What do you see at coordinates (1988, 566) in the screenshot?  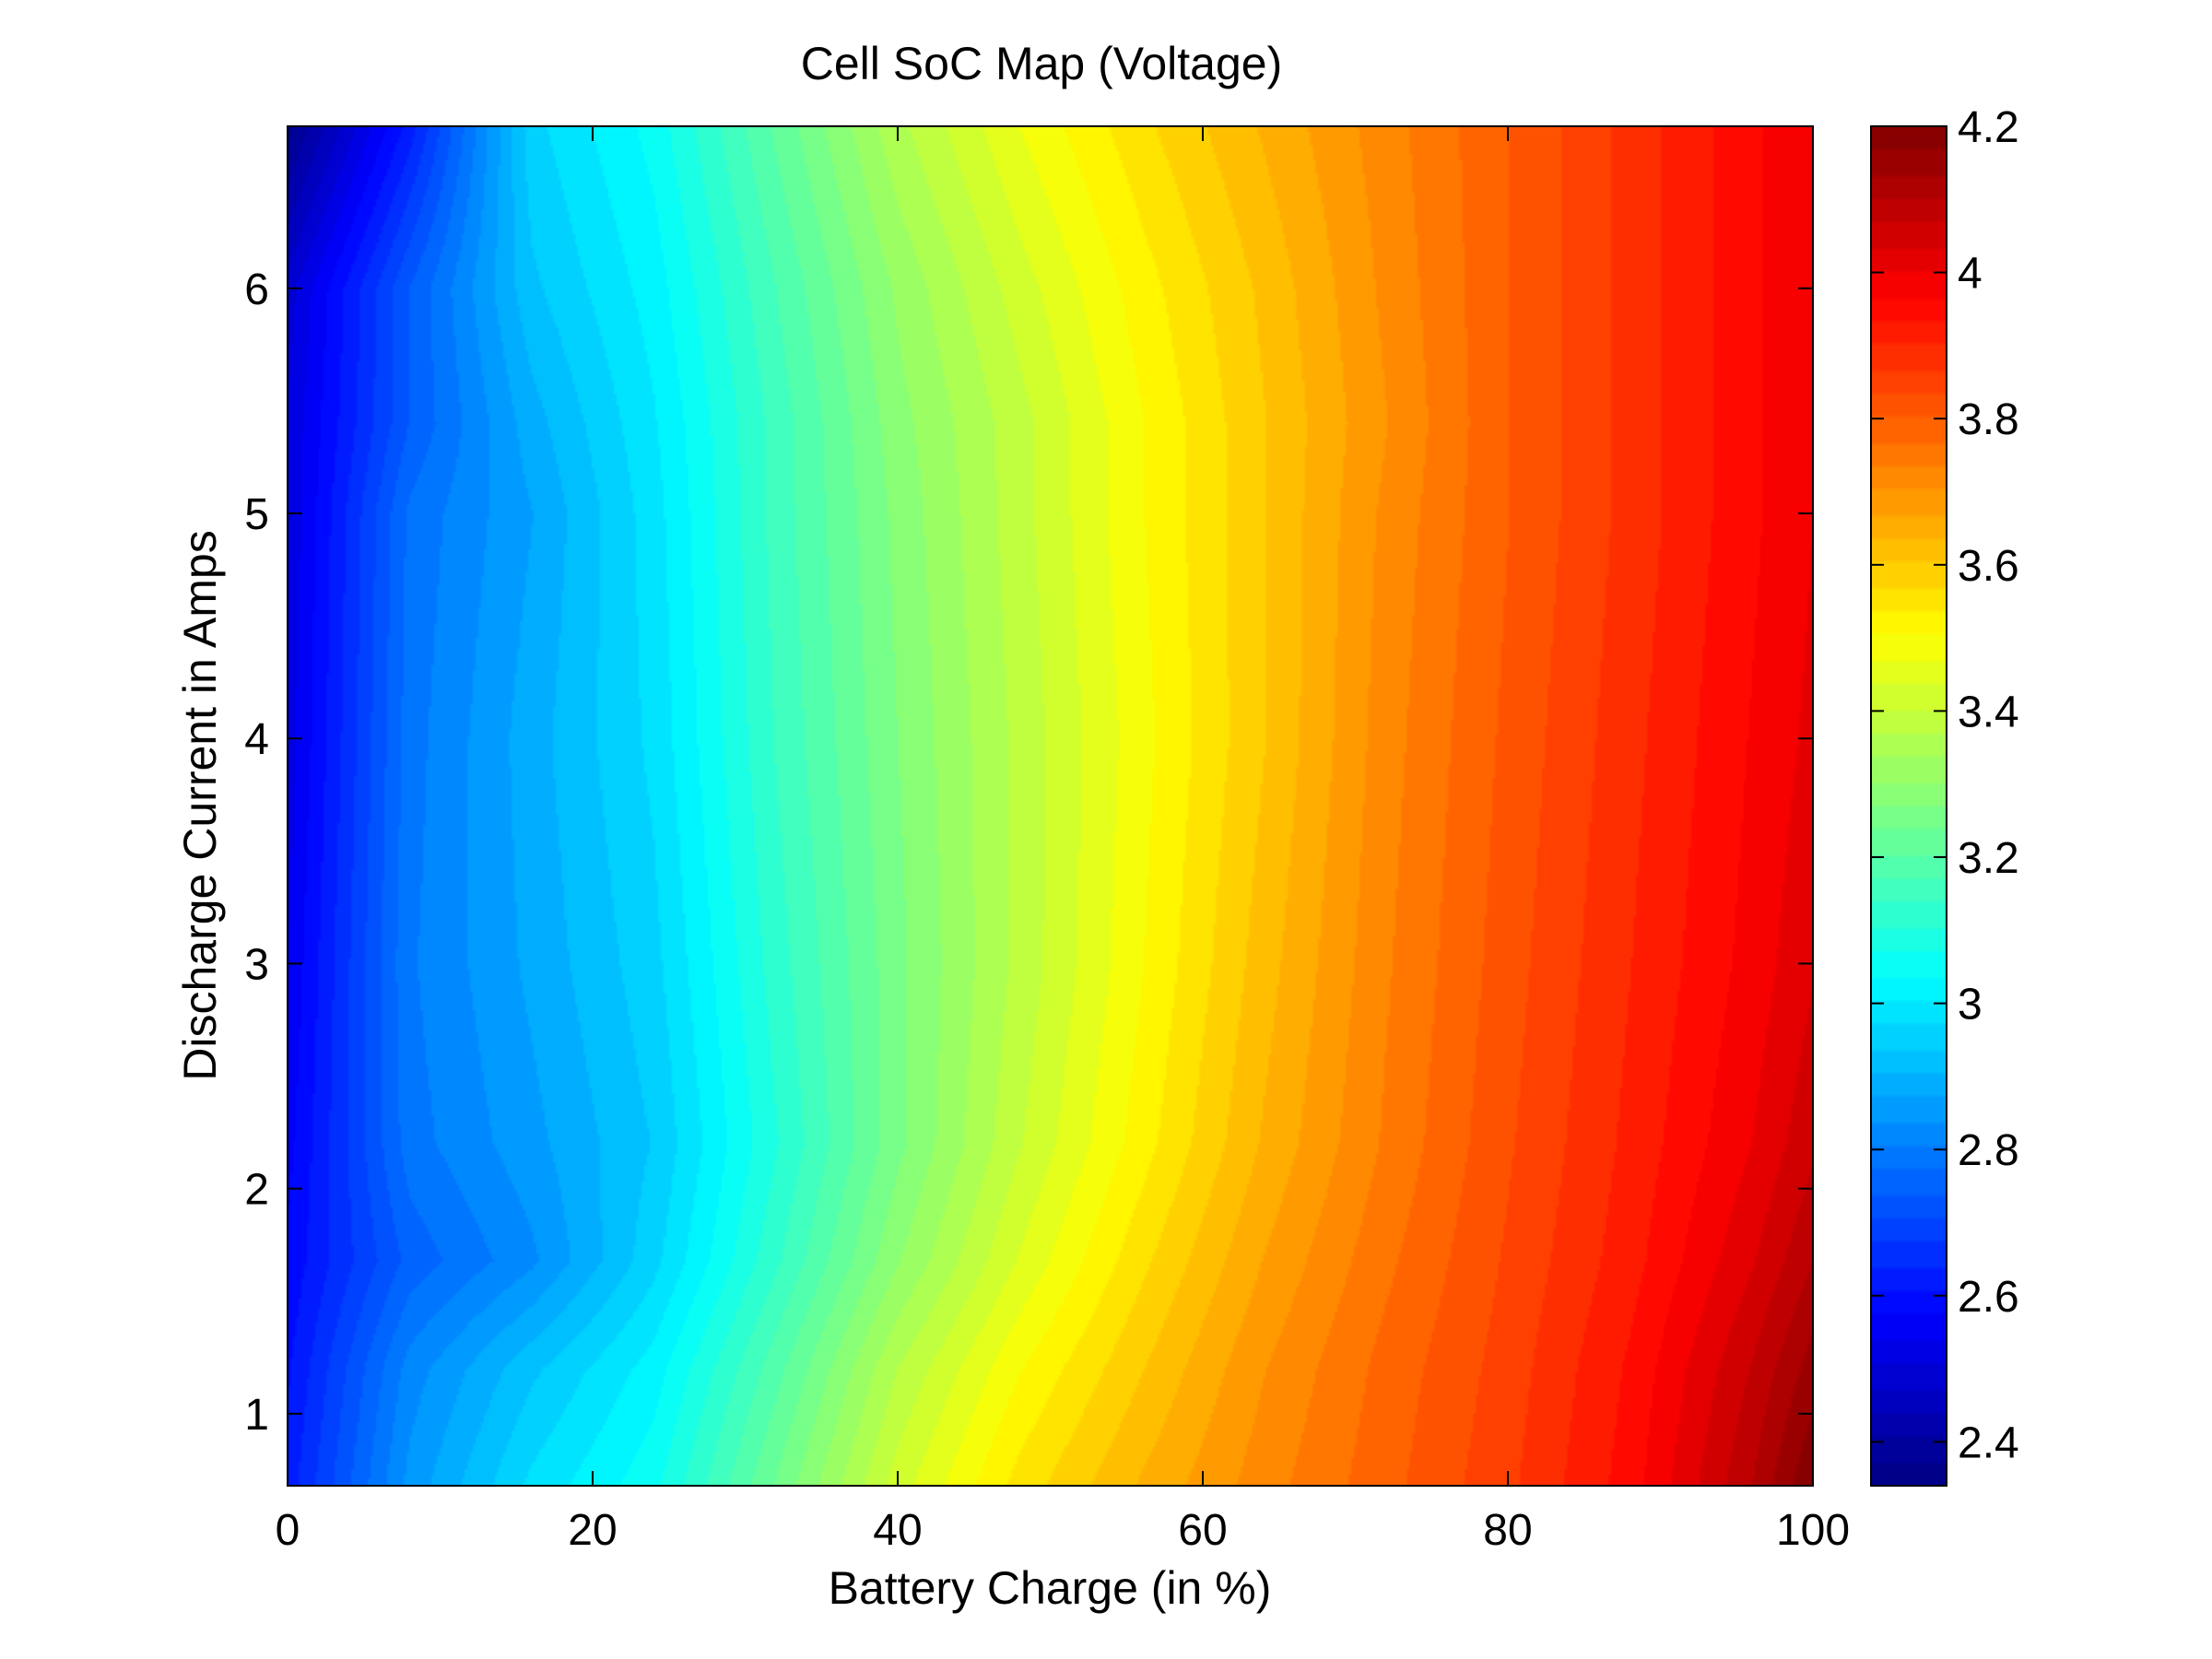 I see `colorbar-tick-label: 3.6` at bounding box center [1988, 566].